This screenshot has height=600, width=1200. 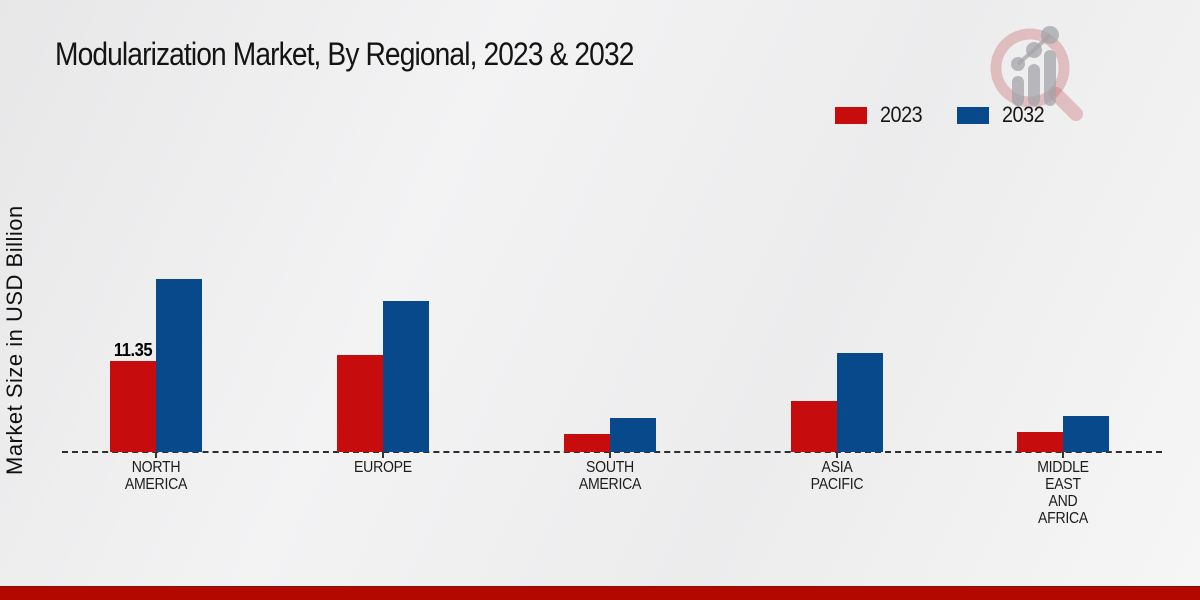 I want to click on bar-2032-europe, so click(x=406, y=376).